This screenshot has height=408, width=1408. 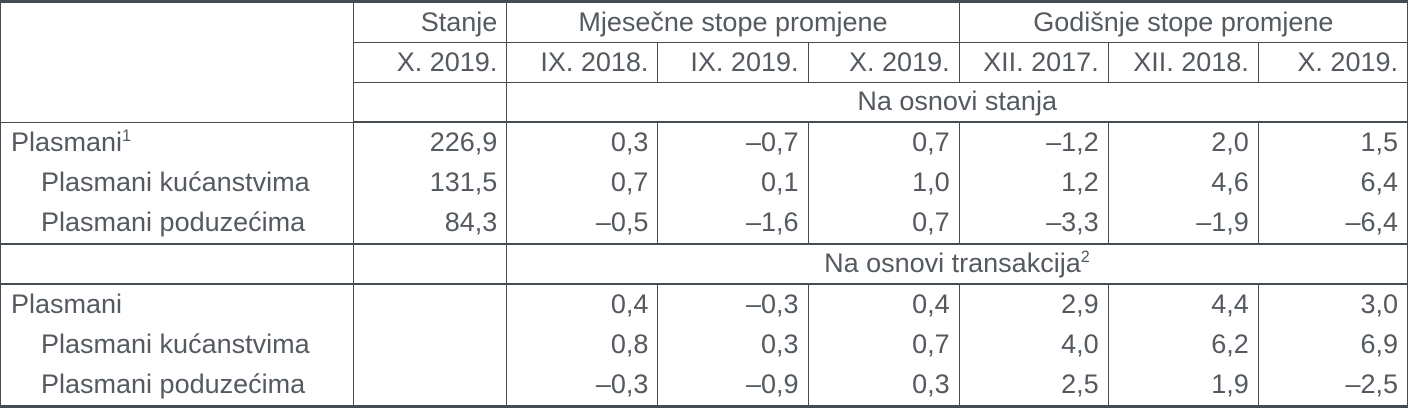 What do you see at coordinates (582, 224) in the screenshot?
I see `rate-value: –0,5` at bounding box center [582, 224].